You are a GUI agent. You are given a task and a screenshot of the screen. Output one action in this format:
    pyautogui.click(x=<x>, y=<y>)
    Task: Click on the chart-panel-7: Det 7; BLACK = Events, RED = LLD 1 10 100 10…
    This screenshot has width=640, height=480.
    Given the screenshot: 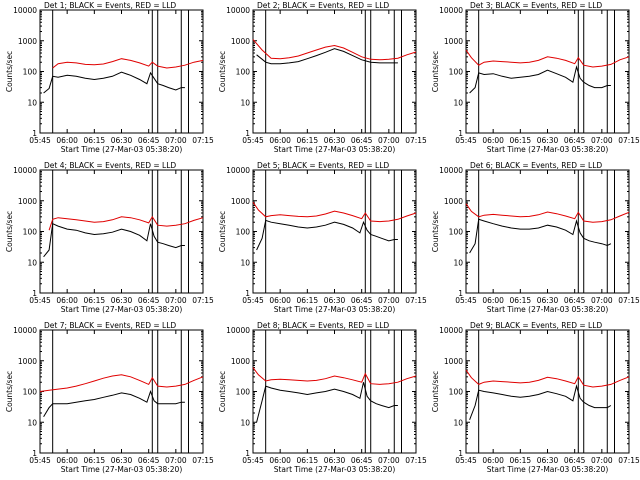 What is the action you would take?
    pyautogui.click(x=109, y=397)
    